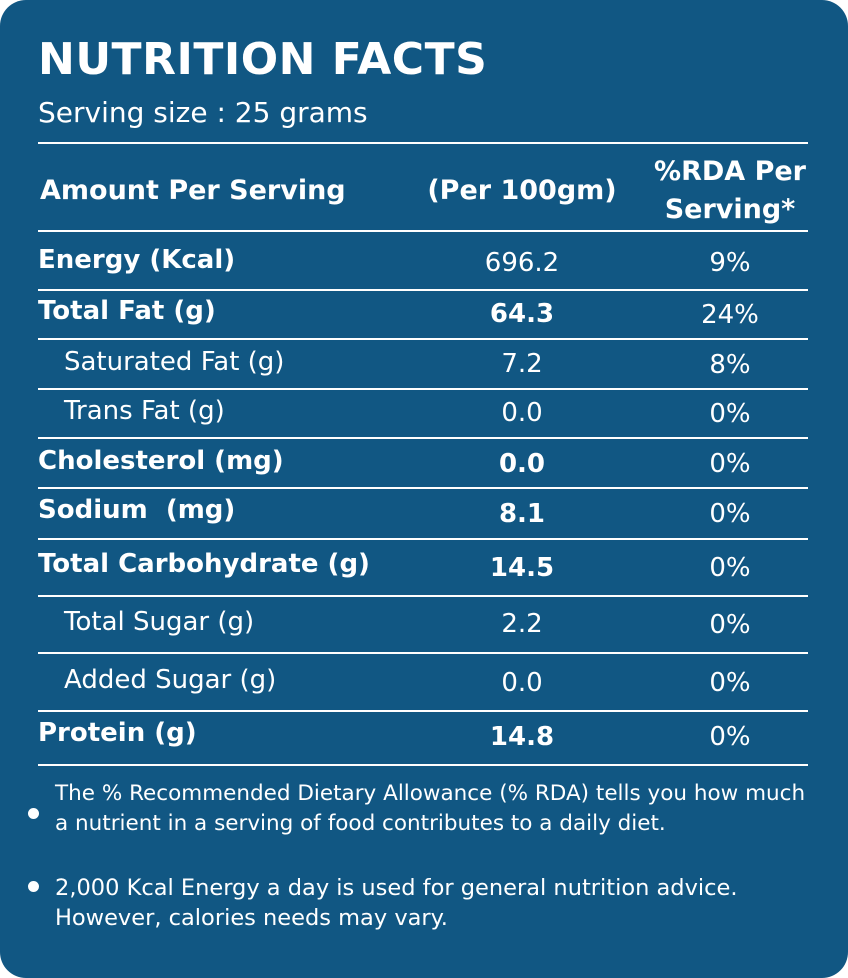 The height and width of the screenshot is (978, 848). What do you see at coordinates (730, 737) in the screenshot?
I see `row-protein-rda: 0%` at bounding box center [730, 737].